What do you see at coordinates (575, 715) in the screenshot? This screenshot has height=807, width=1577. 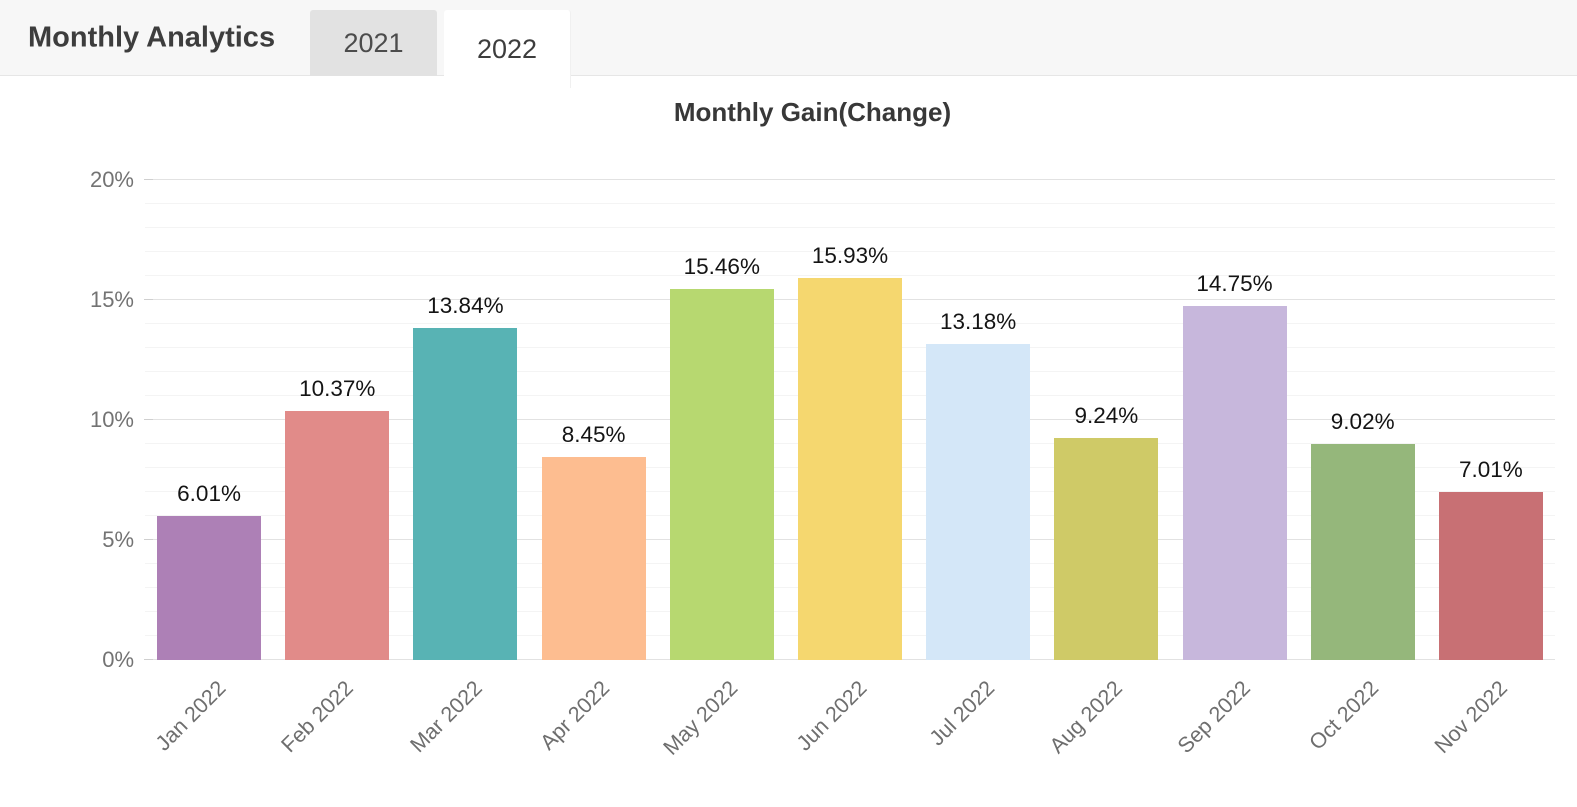 I see `x-axis-label: Apr 2022` at bounding box center [575, 715].